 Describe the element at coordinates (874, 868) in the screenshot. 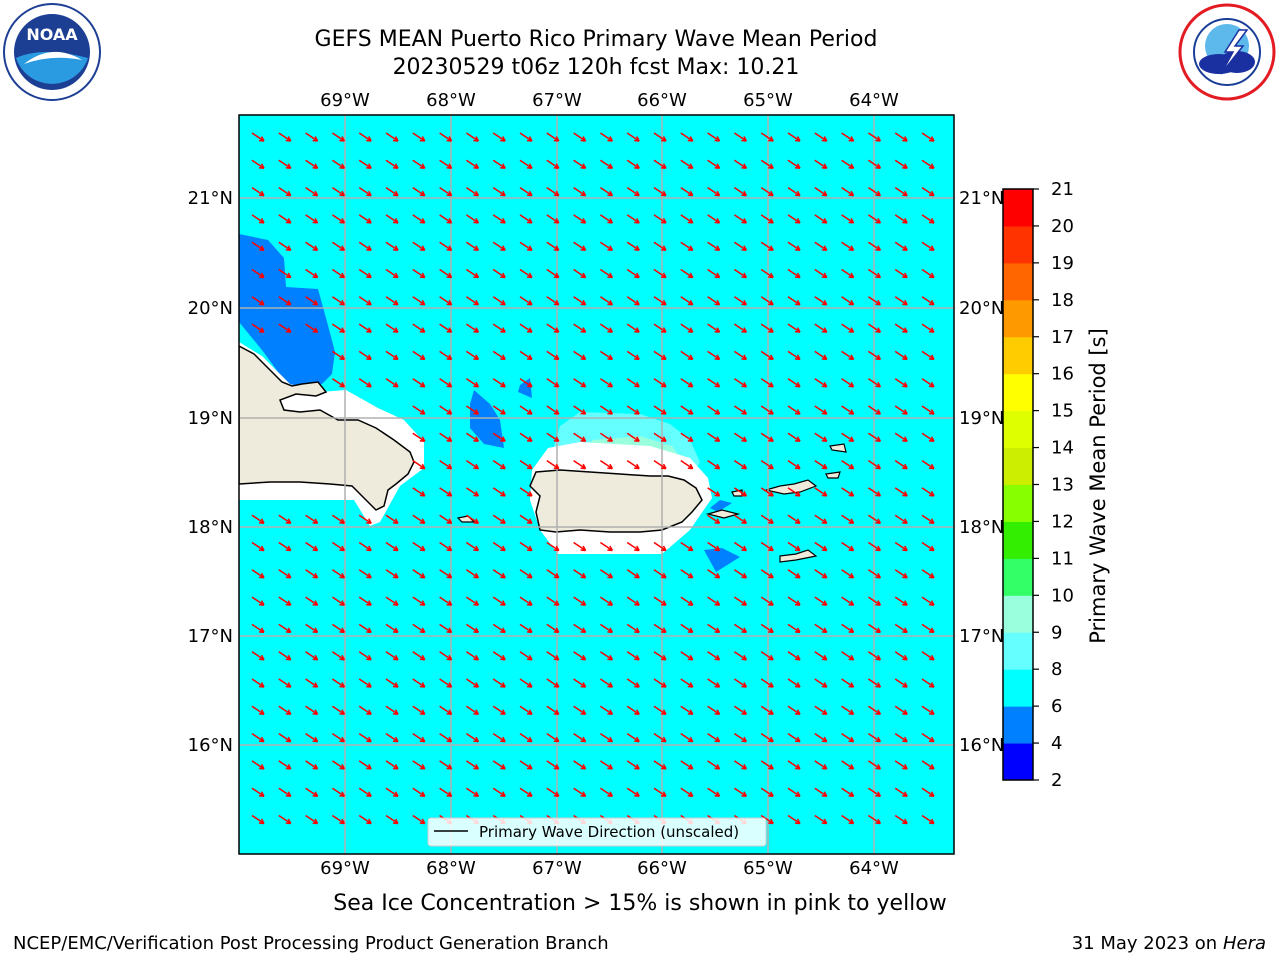

I see `lon-label-bottom: 64°W` at that location.